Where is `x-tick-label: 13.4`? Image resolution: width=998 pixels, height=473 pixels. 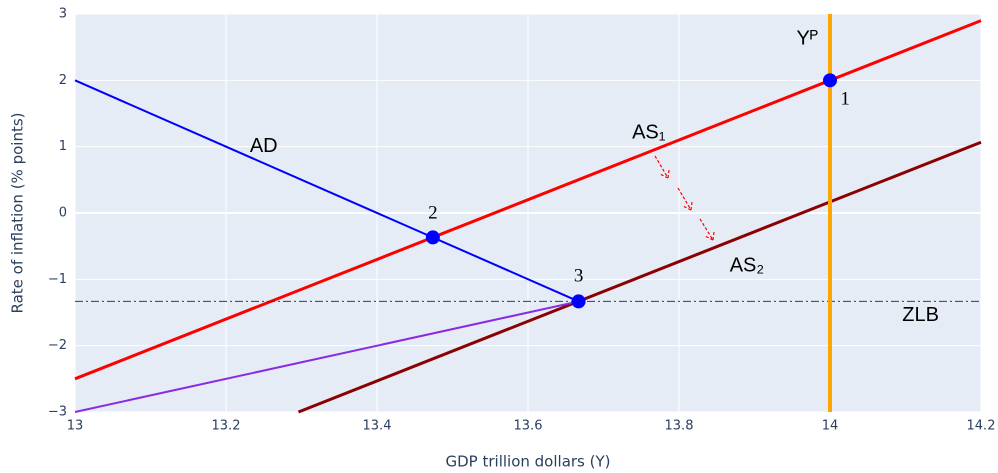 x-tick-label: 13.4 is located at coordinates (377, 426).